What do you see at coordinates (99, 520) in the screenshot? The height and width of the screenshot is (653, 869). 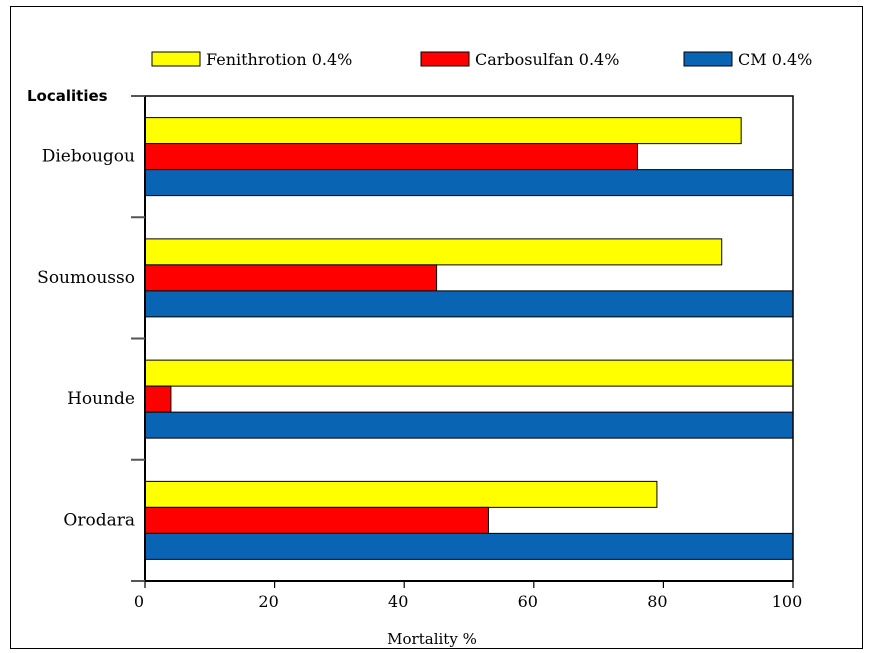 I see `y-tick-label: Orodara` at bounding box center [99, 520].